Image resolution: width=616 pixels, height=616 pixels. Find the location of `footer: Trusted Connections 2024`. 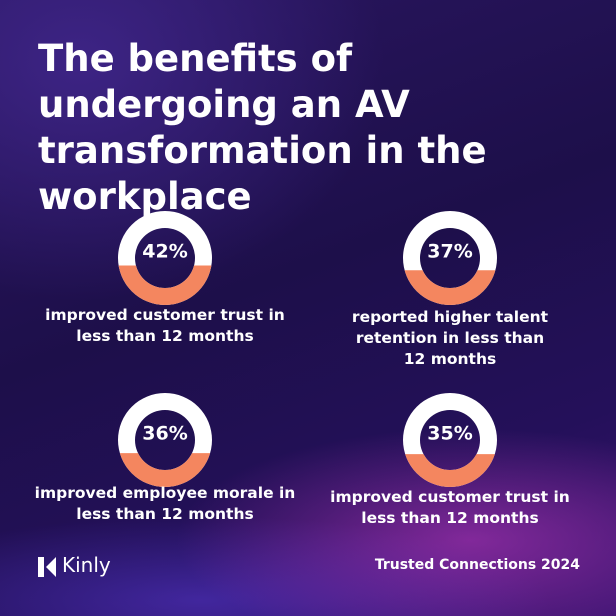

footer: Trusted Connections 2024 is located at coordinates (477, 565).